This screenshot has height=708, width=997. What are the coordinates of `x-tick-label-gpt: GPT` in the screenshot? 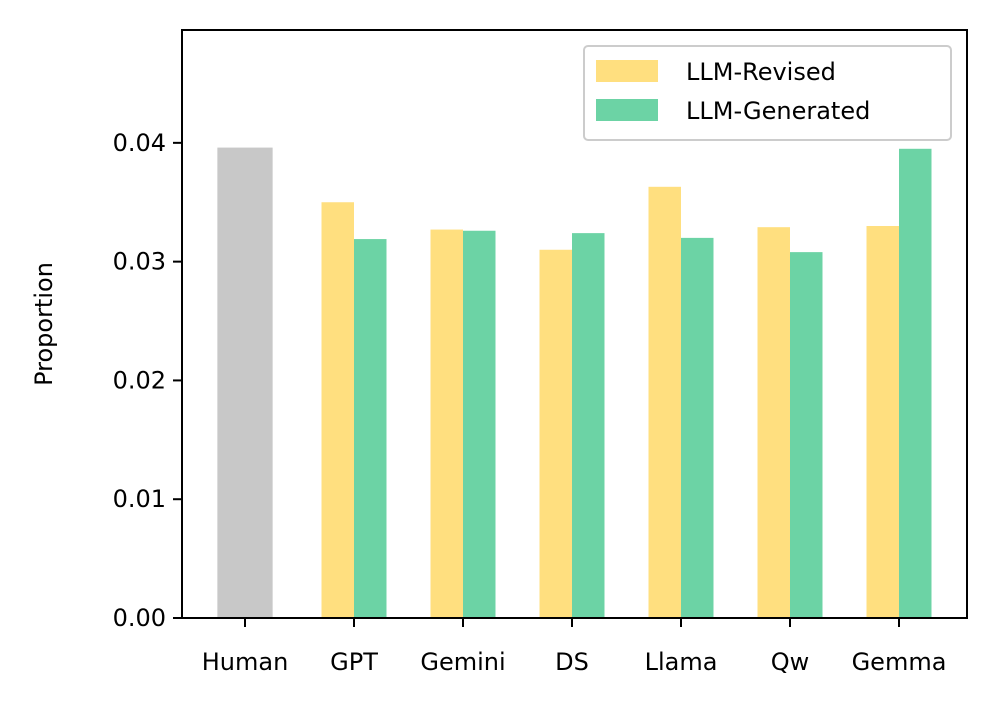 It's located at (354, 662).